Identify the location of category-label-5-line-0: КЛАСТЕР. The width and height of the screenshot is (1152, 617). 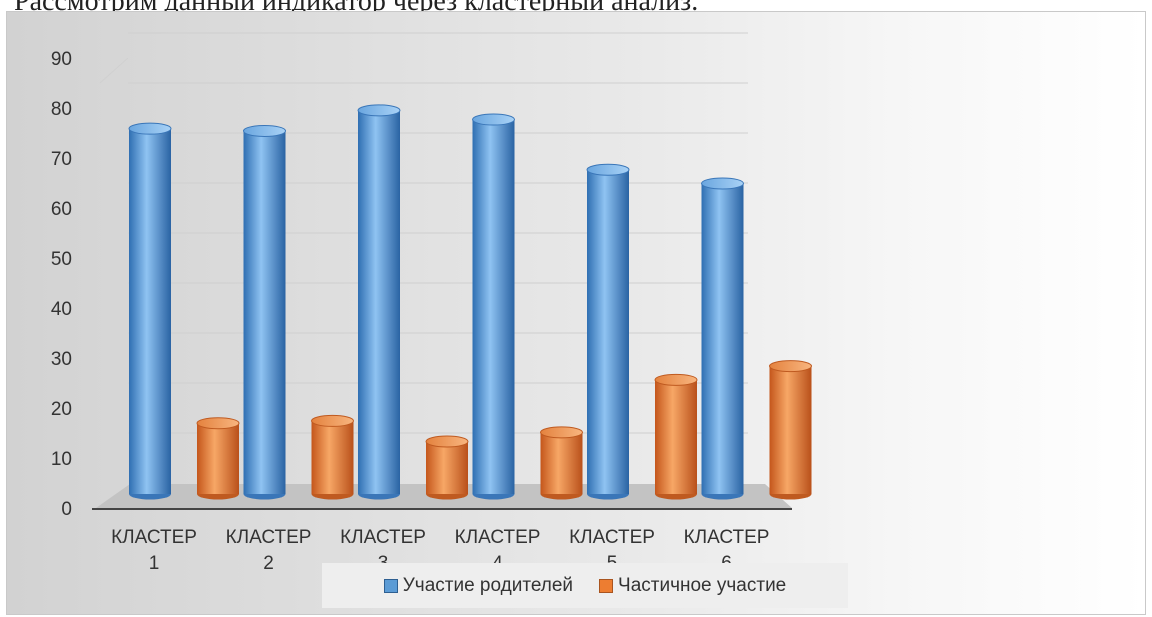
(727, 537).